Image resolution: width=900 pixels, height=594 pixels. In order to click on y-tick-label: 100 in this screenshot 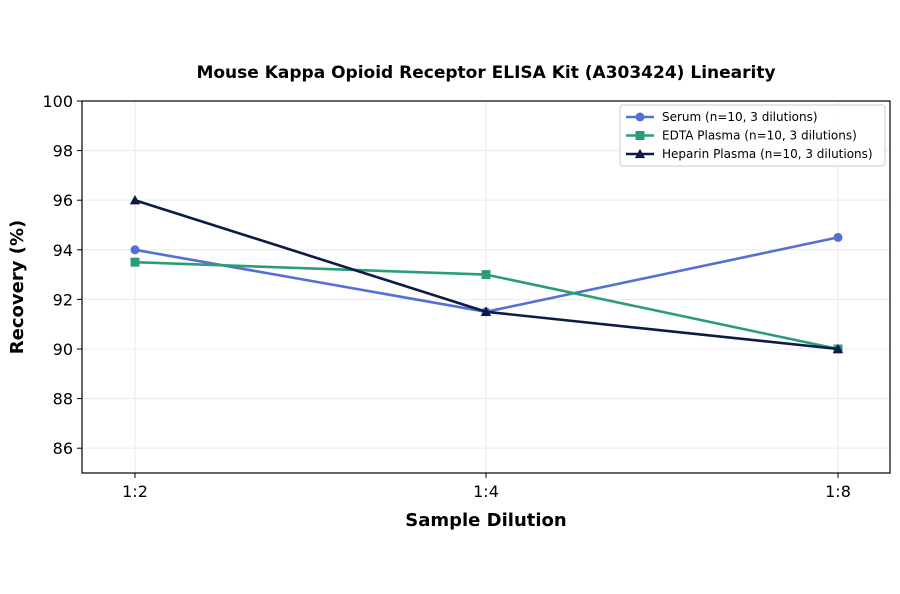, I will do `click(57, 101)`.